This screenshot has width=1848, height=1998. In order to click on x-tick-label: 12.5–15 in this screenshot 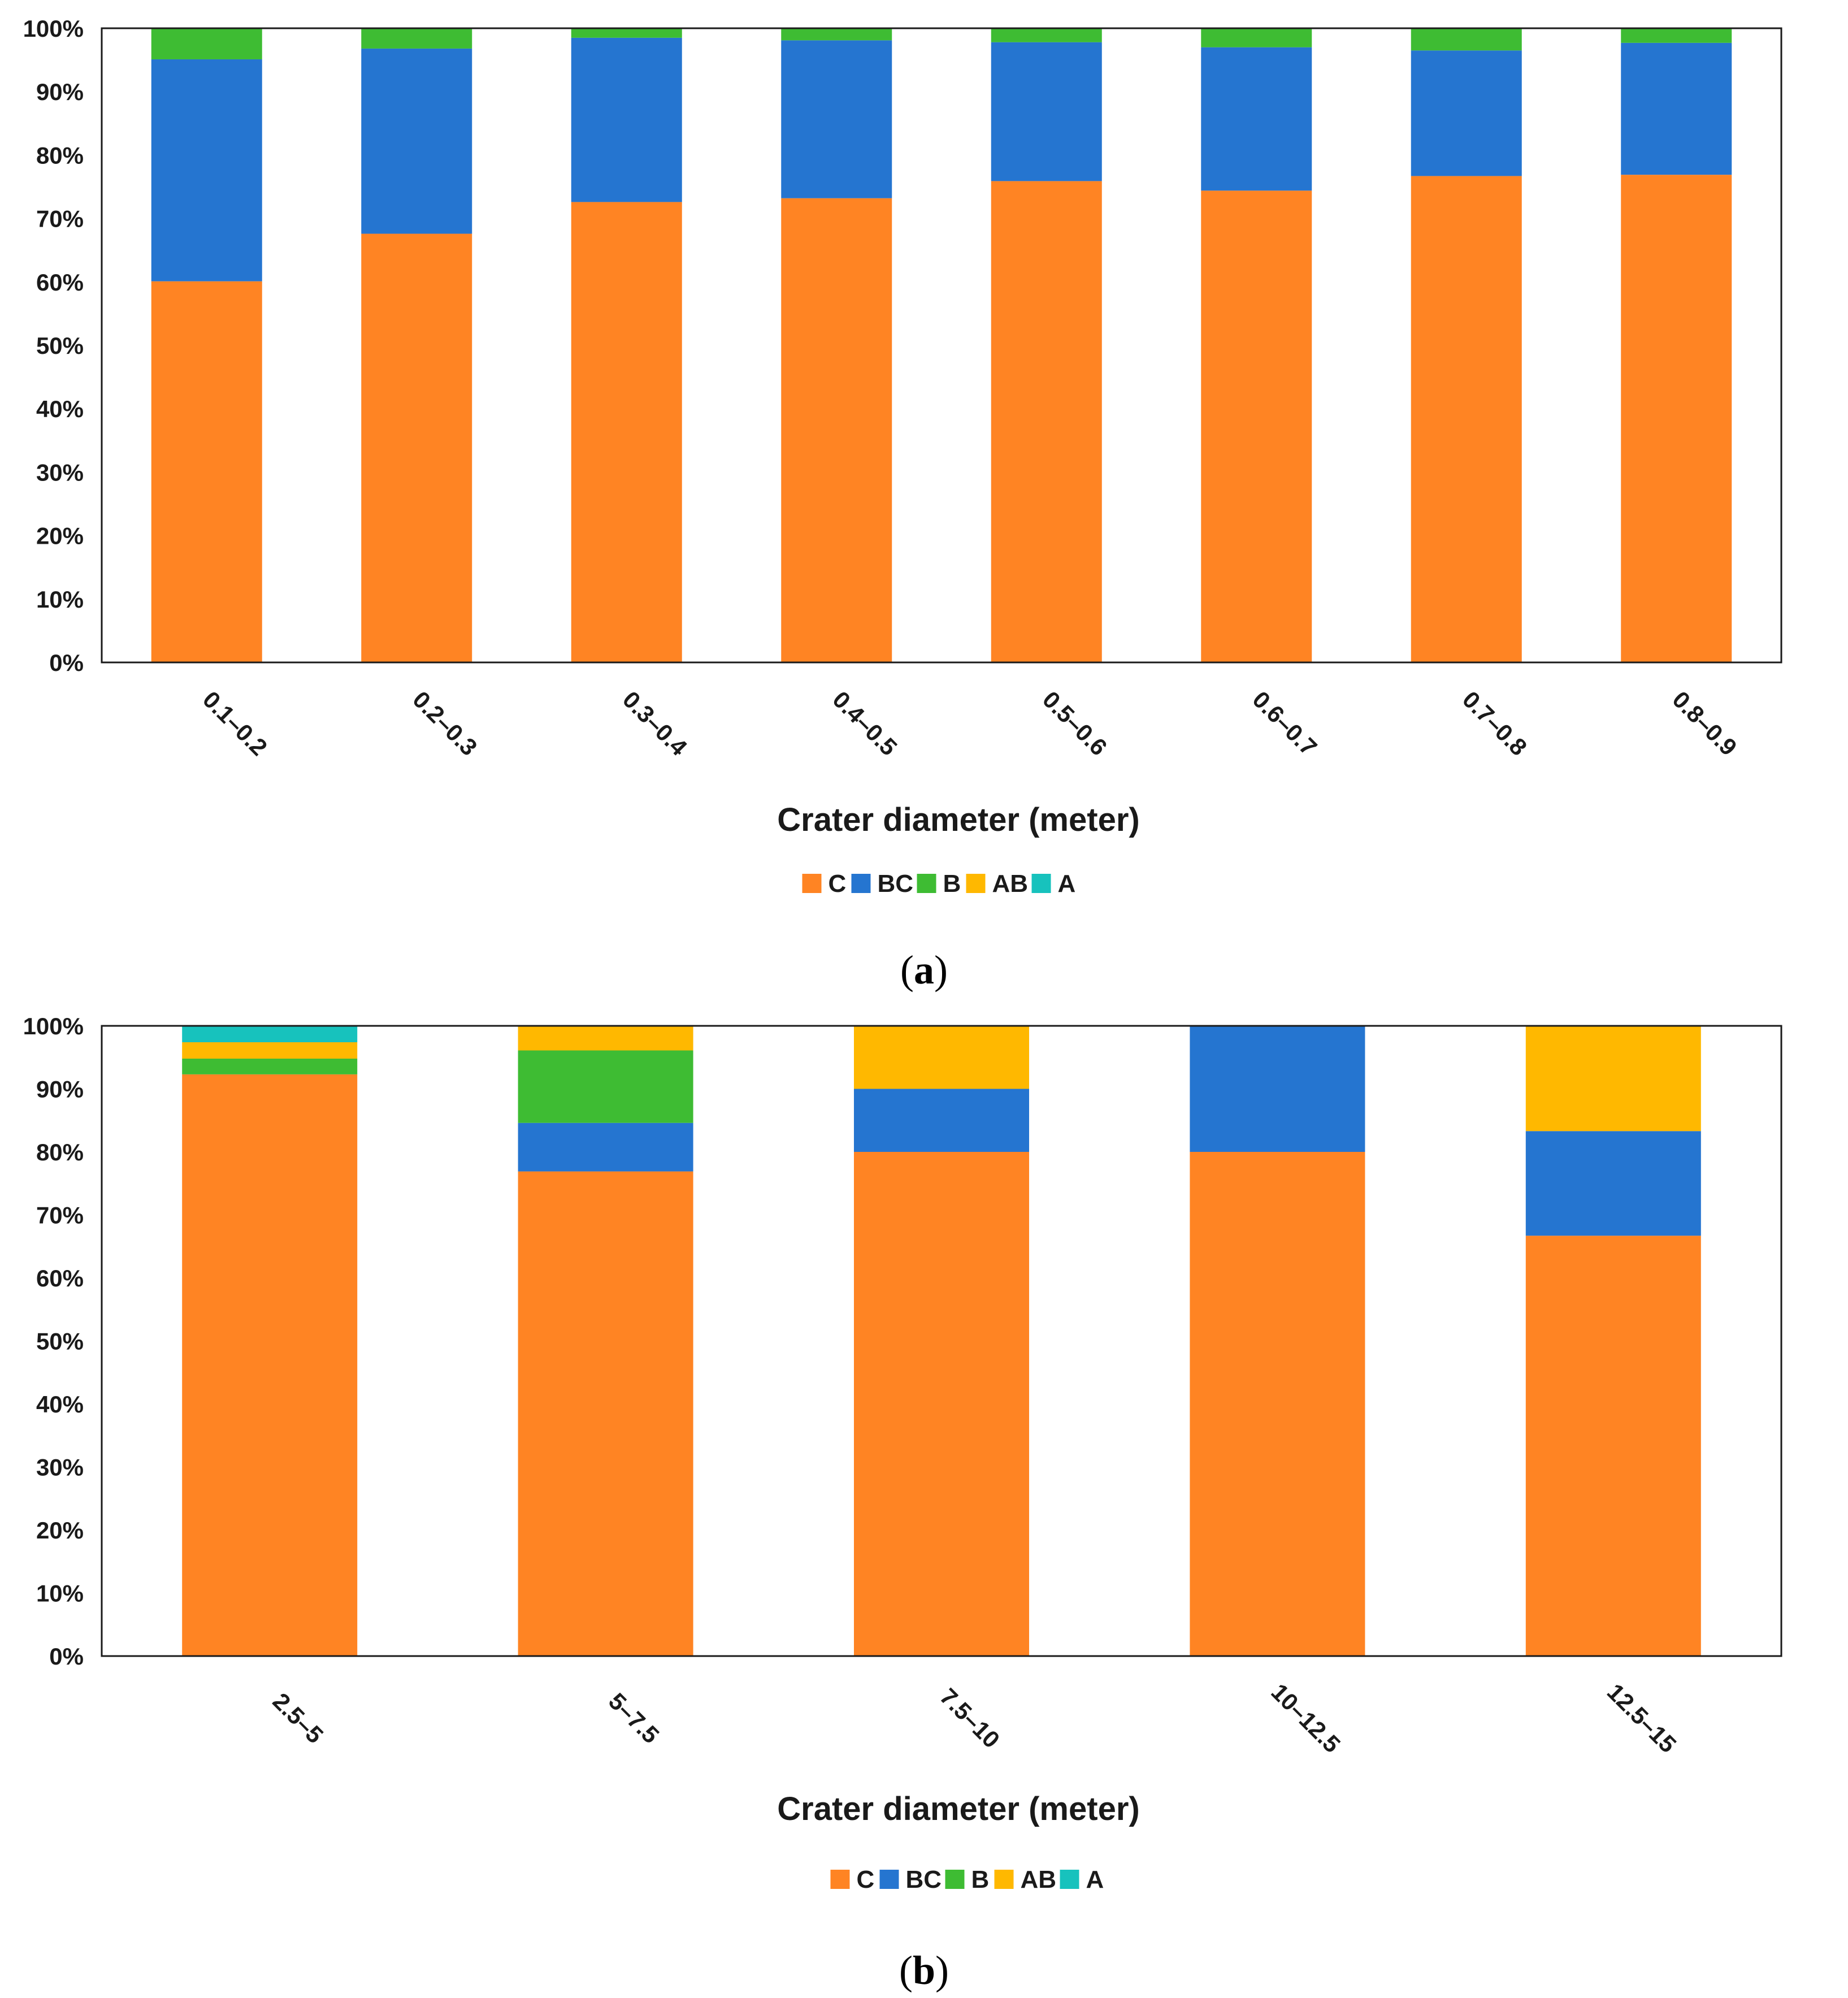, I will do `click(1642, 1718)`.